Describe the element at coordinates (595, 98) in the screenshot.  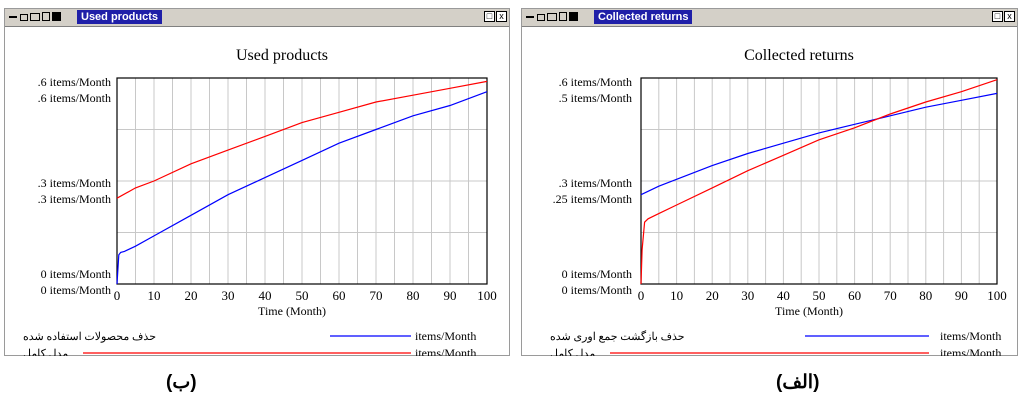
I see `y-axis-label: .5 items/Month` at that location.